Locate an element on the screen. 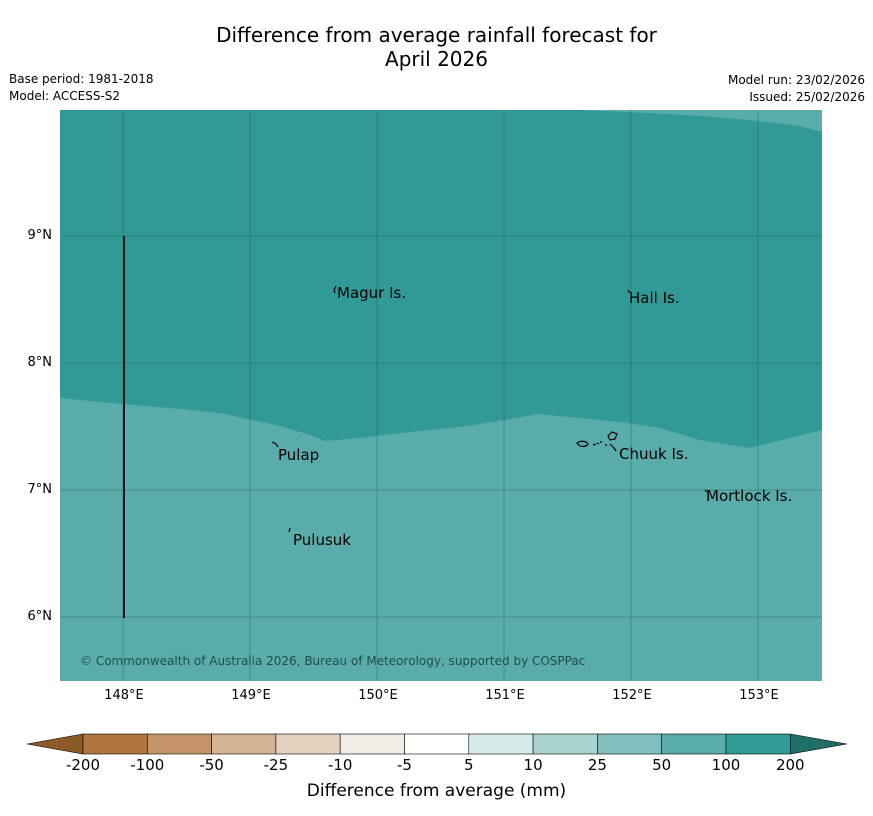 The height and width of the screenshot is (816, 873). colorbar-extend-high is located at coordinates (818, 744).